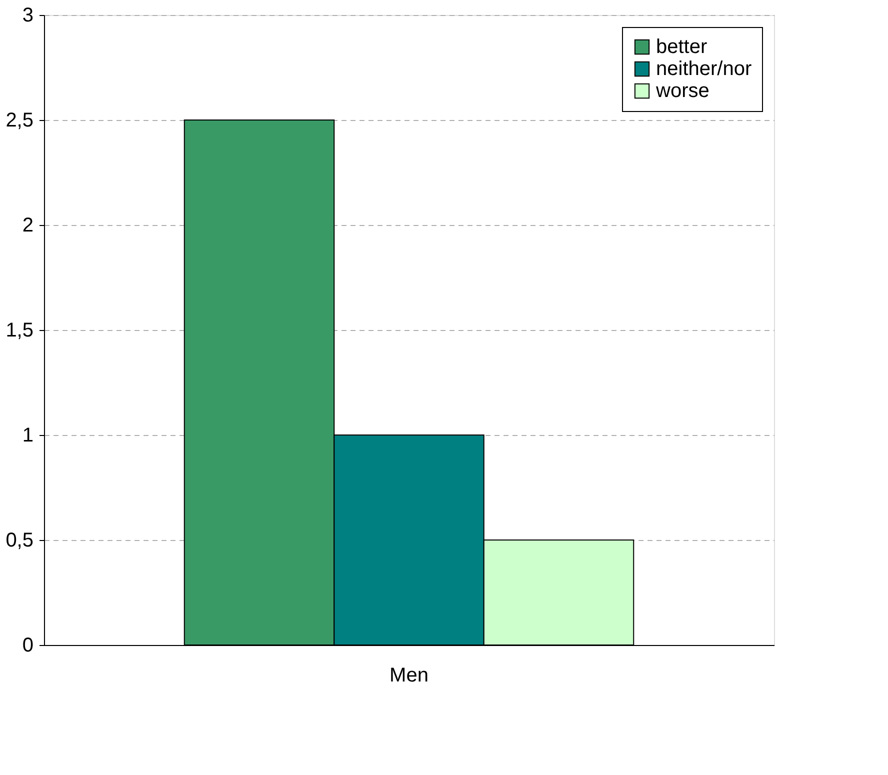  What do you see at coordinates (28, 435) in the screenshot?
I see `y-tick-label: 1` at bounding box center [28, 435].